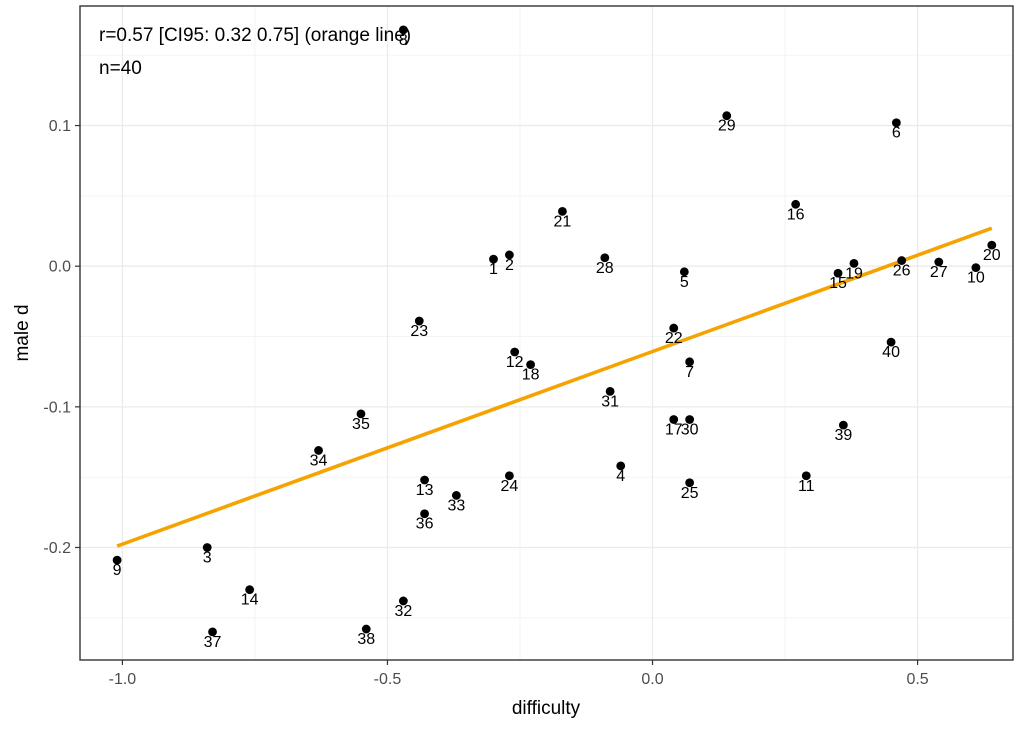 The image size is (1024, 731). What do you see at coordinates (207, 557) in the screenshot?
I see `point-label: 3` at bounding box center [207, 557].